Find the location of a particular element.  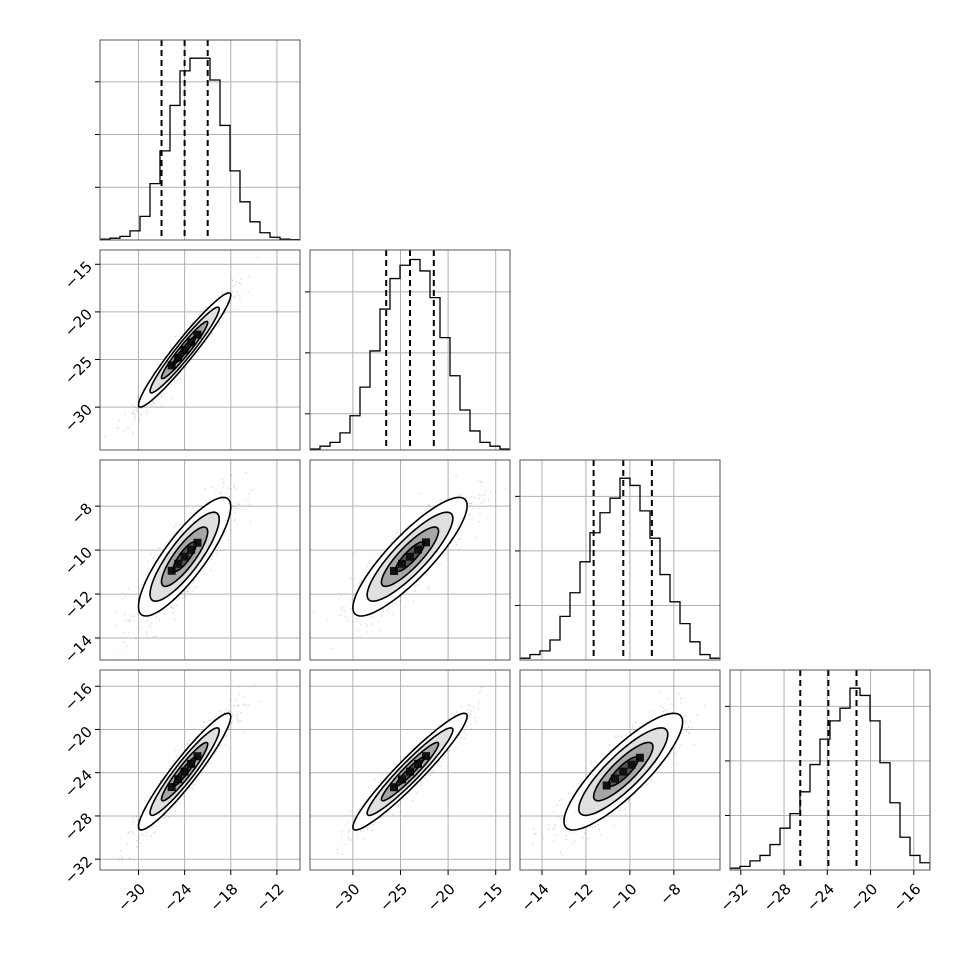

x-tick-label: −8 is located at coordinates (670, 894).